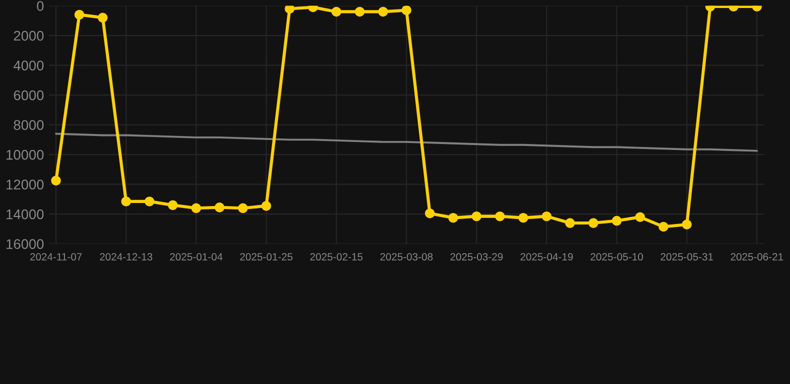  Describe the element at coordinates (616, 257) in the screenshot. I see `x-tick-label: 2025-05-10` at that location.